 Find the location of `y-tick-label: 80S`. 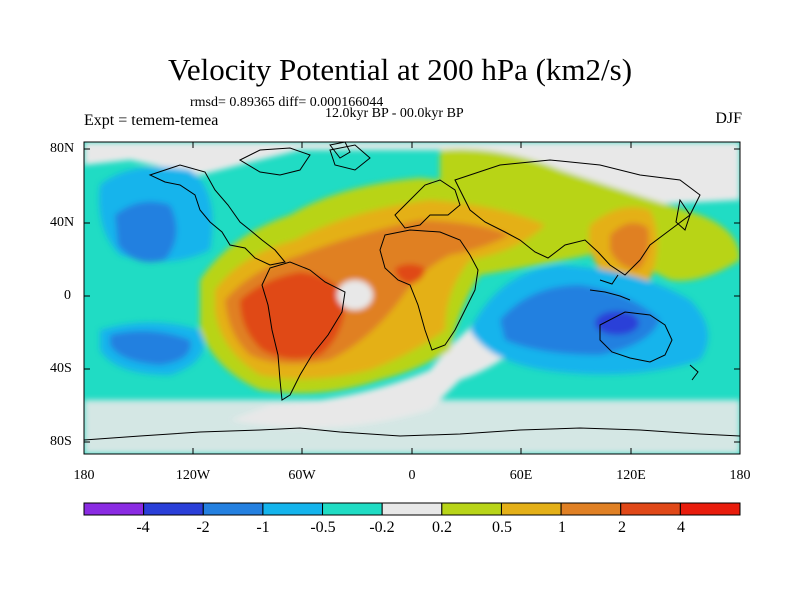

y-tick-label: 80S is located at coordinates (61, 441).